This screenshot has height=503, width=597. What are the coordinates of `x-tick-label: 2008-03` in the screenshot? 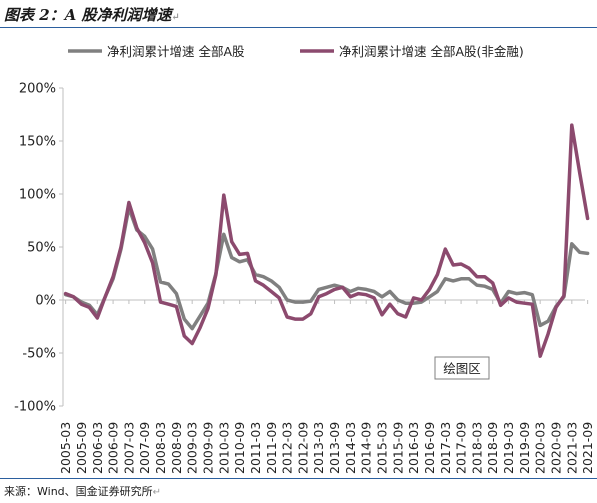 It's located at (160, 448).